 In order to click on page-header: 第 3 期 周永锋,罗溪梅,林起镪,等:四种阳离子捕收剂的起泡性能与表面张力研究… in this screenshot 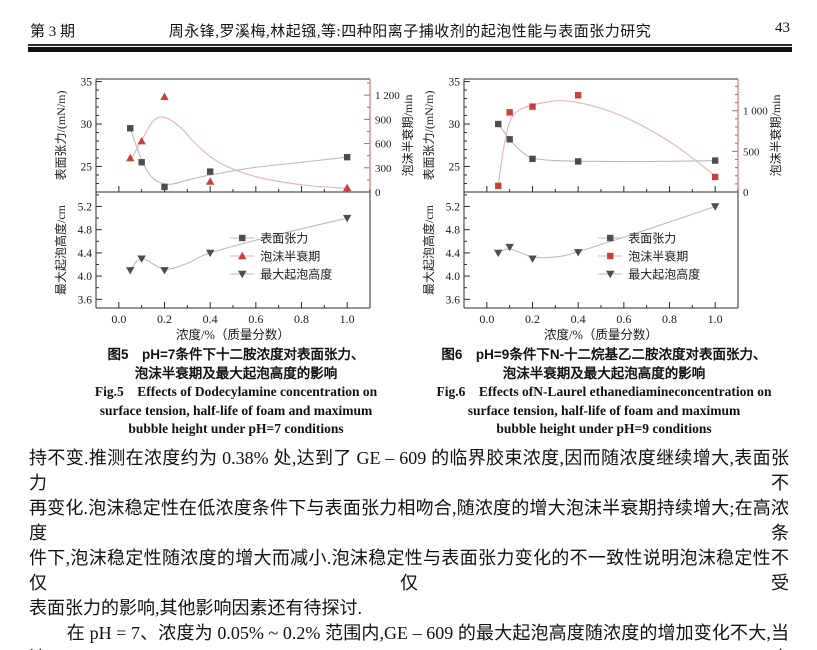, I will do `click(410, 31)`.